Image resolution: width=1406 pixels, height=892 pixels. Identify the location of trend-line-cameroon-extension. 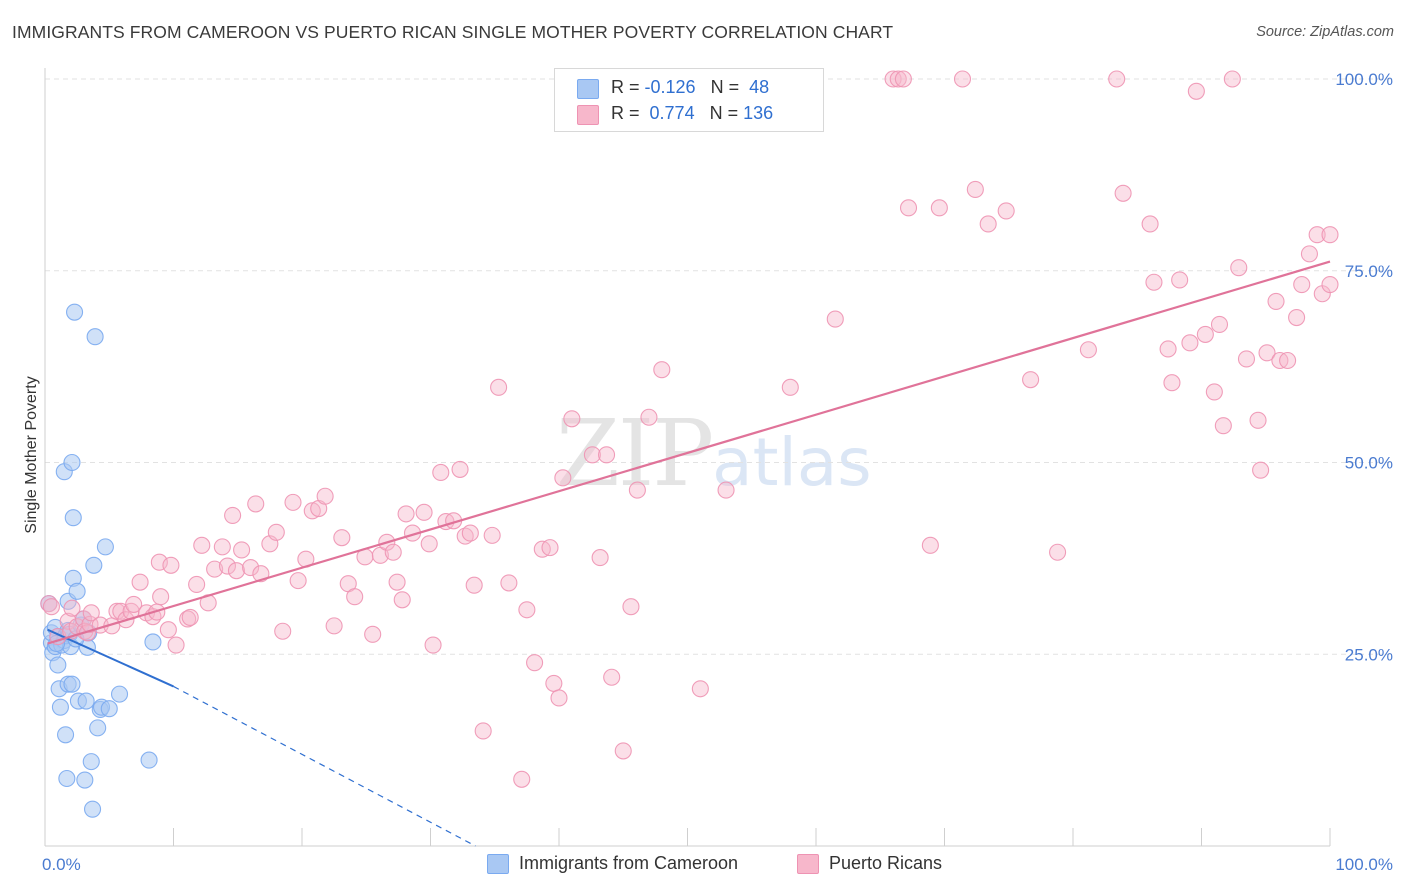
(324, 766).